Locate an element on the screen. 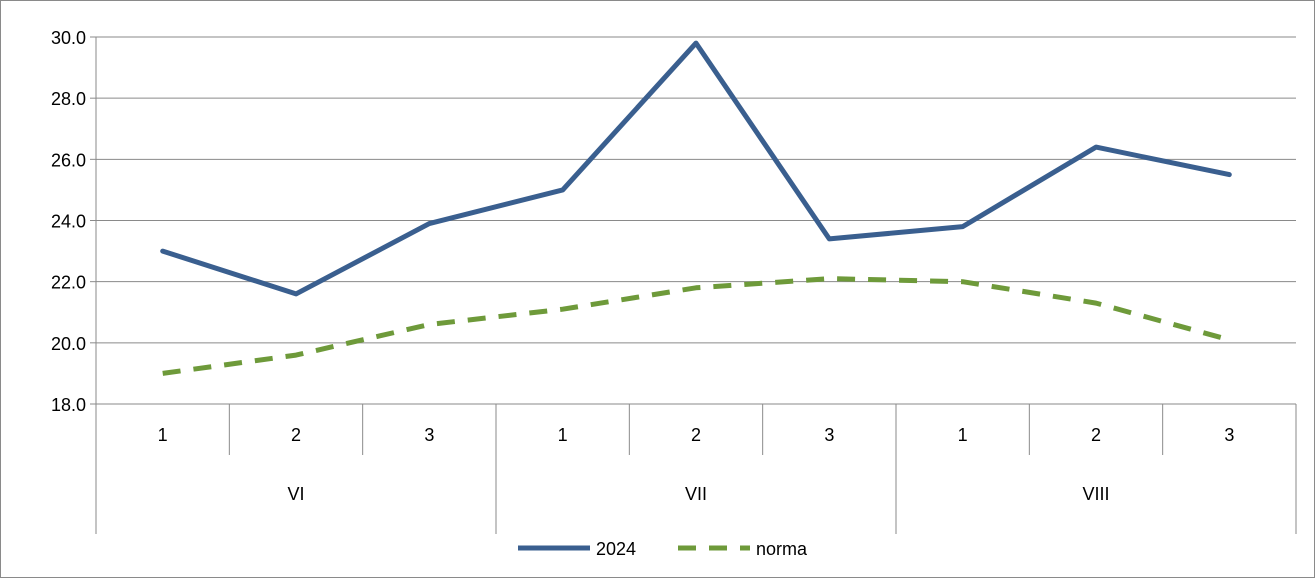 This screenshot has height=583, width=1315. x-group-label: VI is located at coordinates (295, 494).